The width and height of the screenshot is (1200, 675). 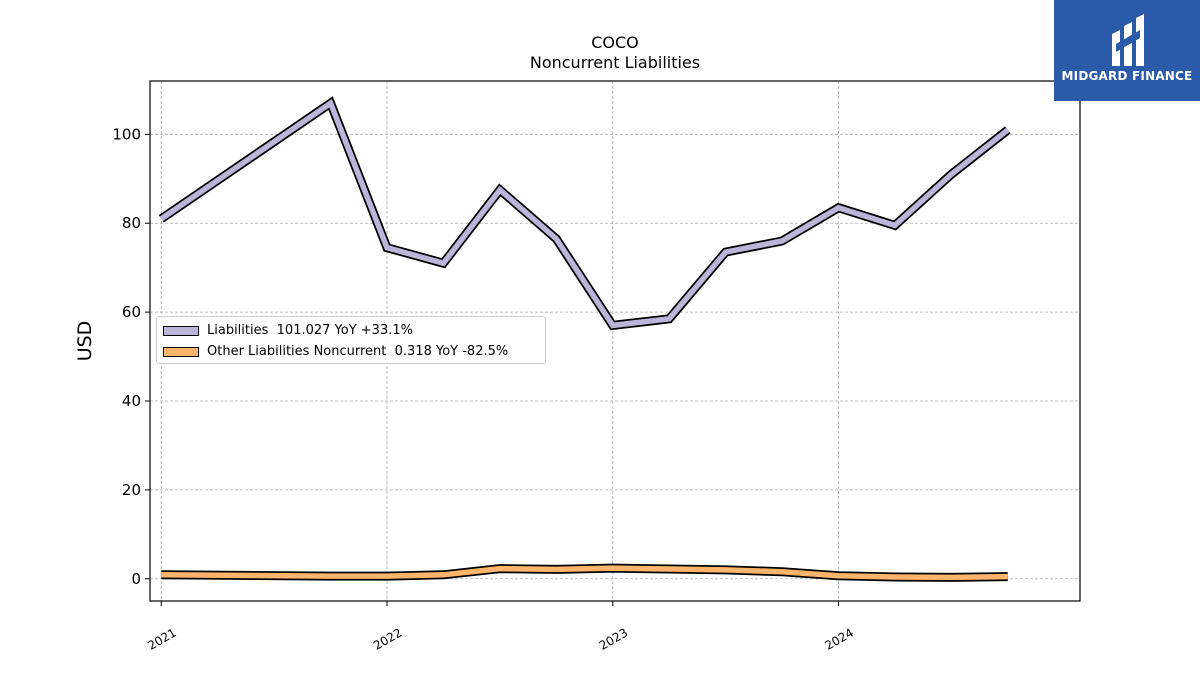 What do you see at coordinates (131, 223) in the screenshot?
I see `y-tick-label: 80` at bounding box center [131, 223].